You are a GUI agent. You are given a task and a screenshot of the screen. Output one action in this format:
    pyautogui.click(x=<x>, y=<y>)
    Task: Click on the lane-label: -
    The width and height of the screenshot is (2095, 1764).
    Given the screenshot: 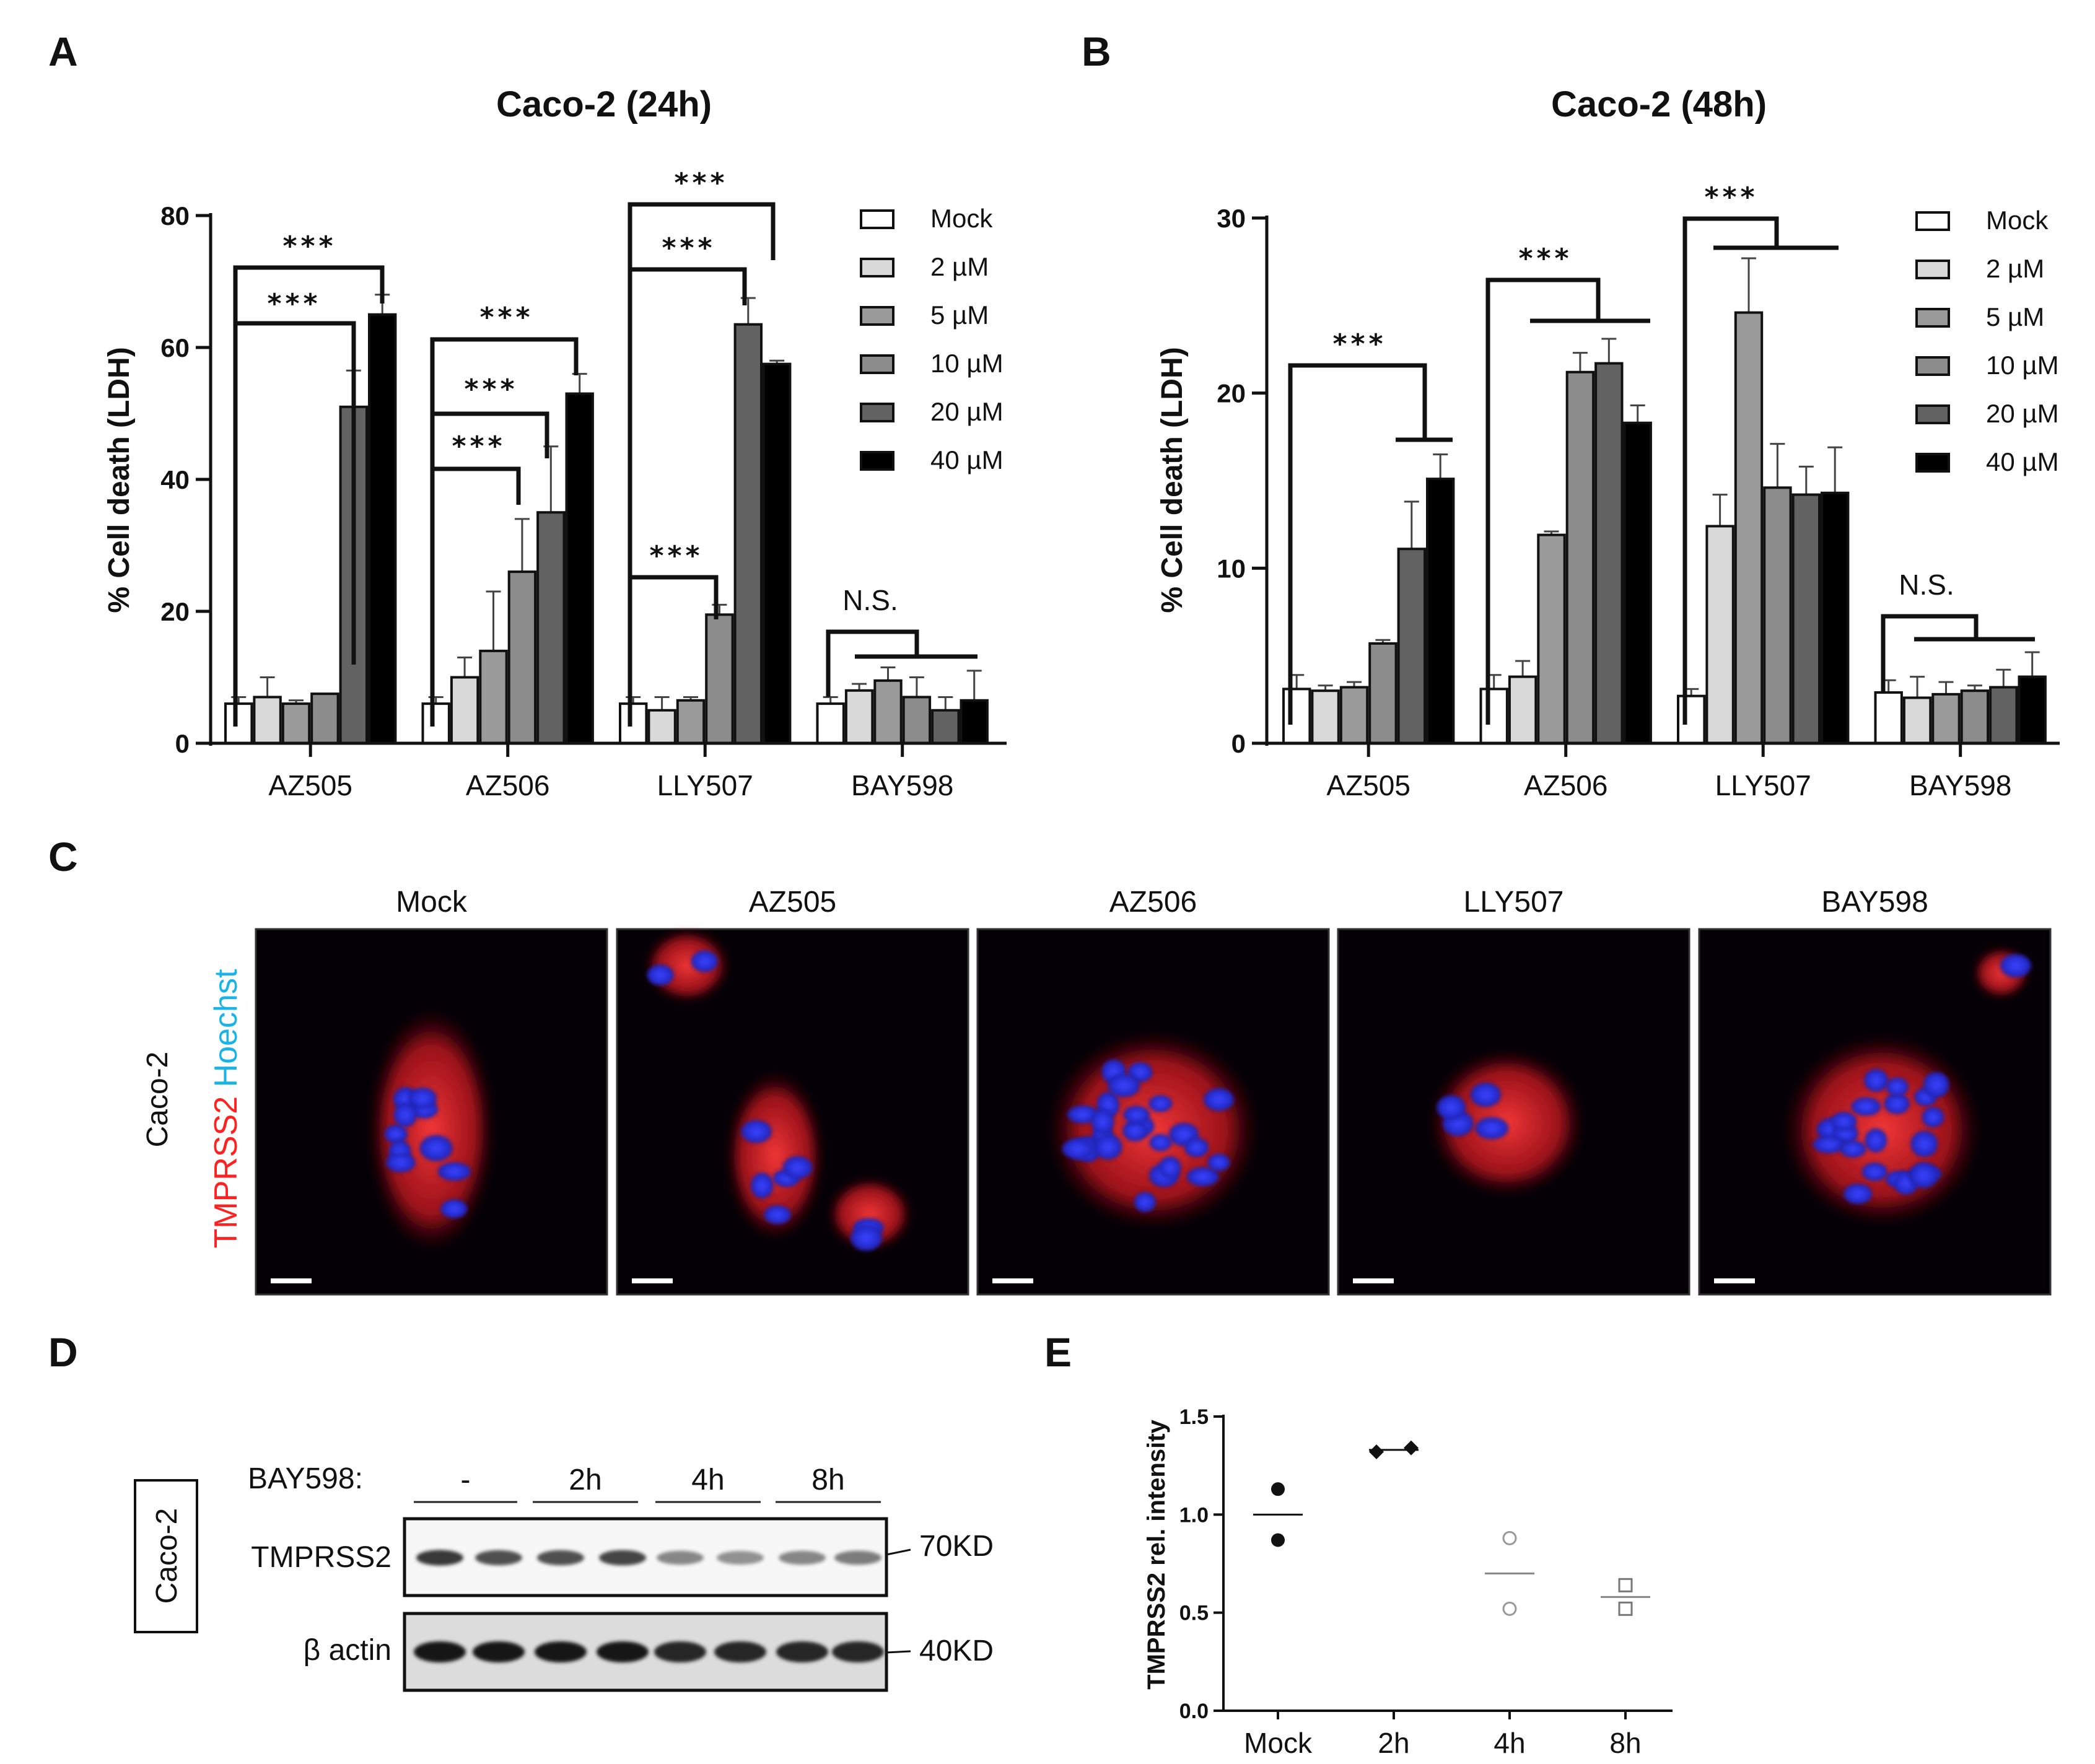 What is the action you would take?
    pyautogui.click(x=466, y=1480)
    